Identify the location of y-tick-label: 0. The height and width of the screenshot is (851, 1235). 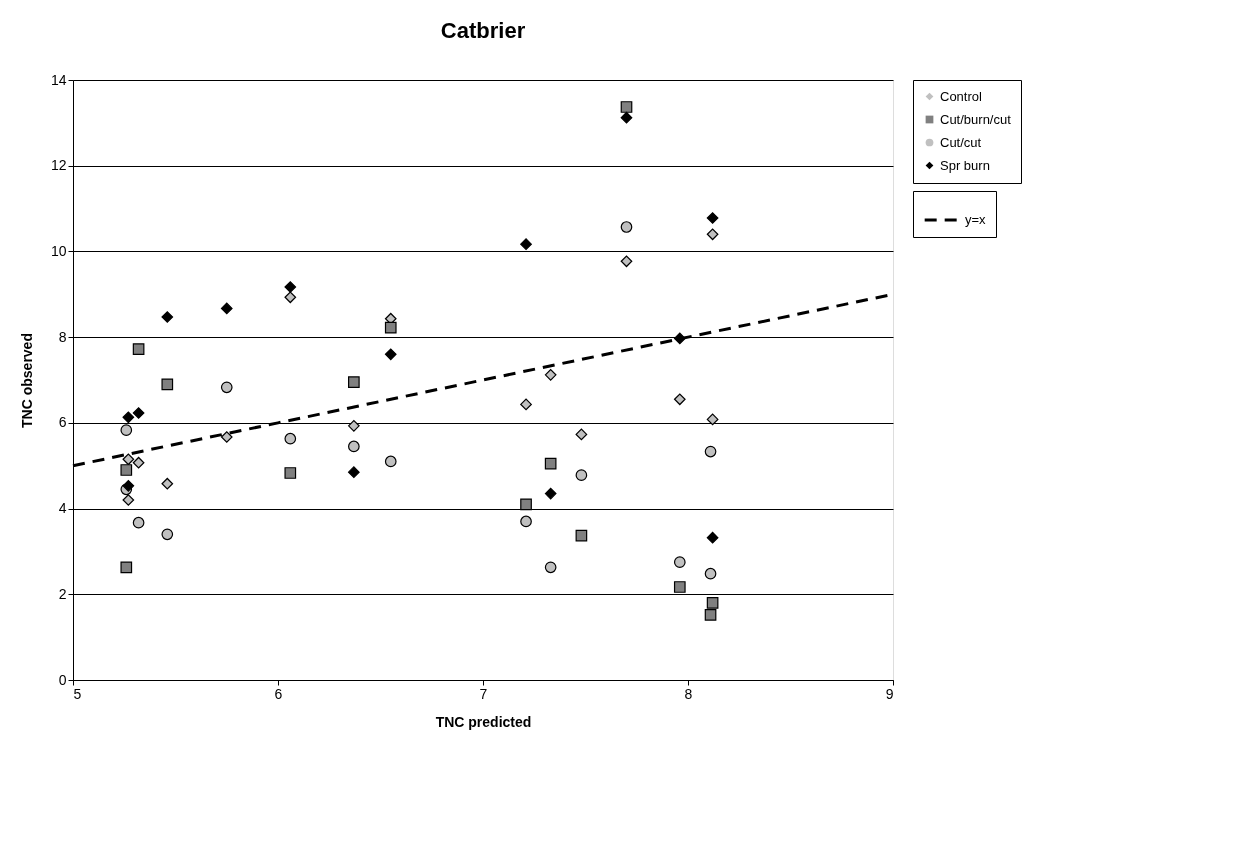
(62, 679).